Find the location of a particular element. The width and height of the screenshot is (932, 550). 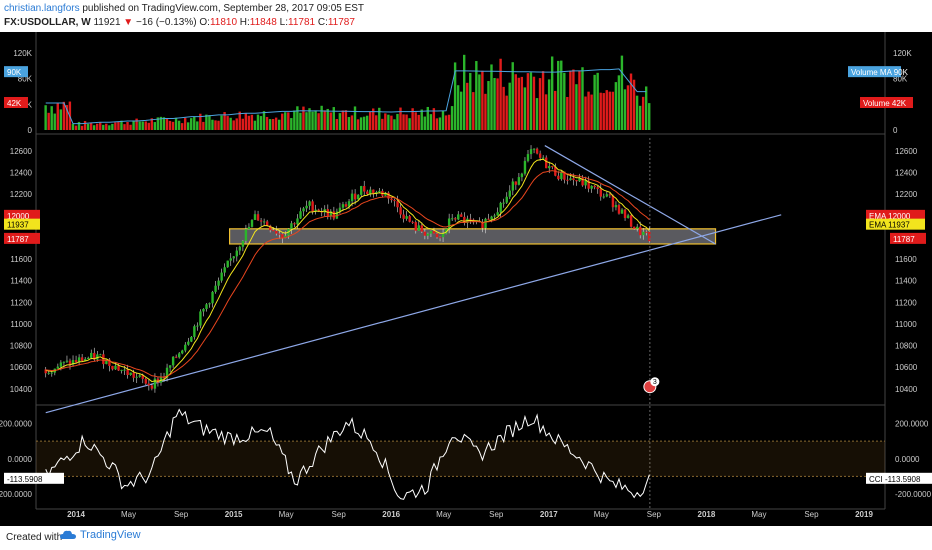

trendline is located at coordinates (630, 195).